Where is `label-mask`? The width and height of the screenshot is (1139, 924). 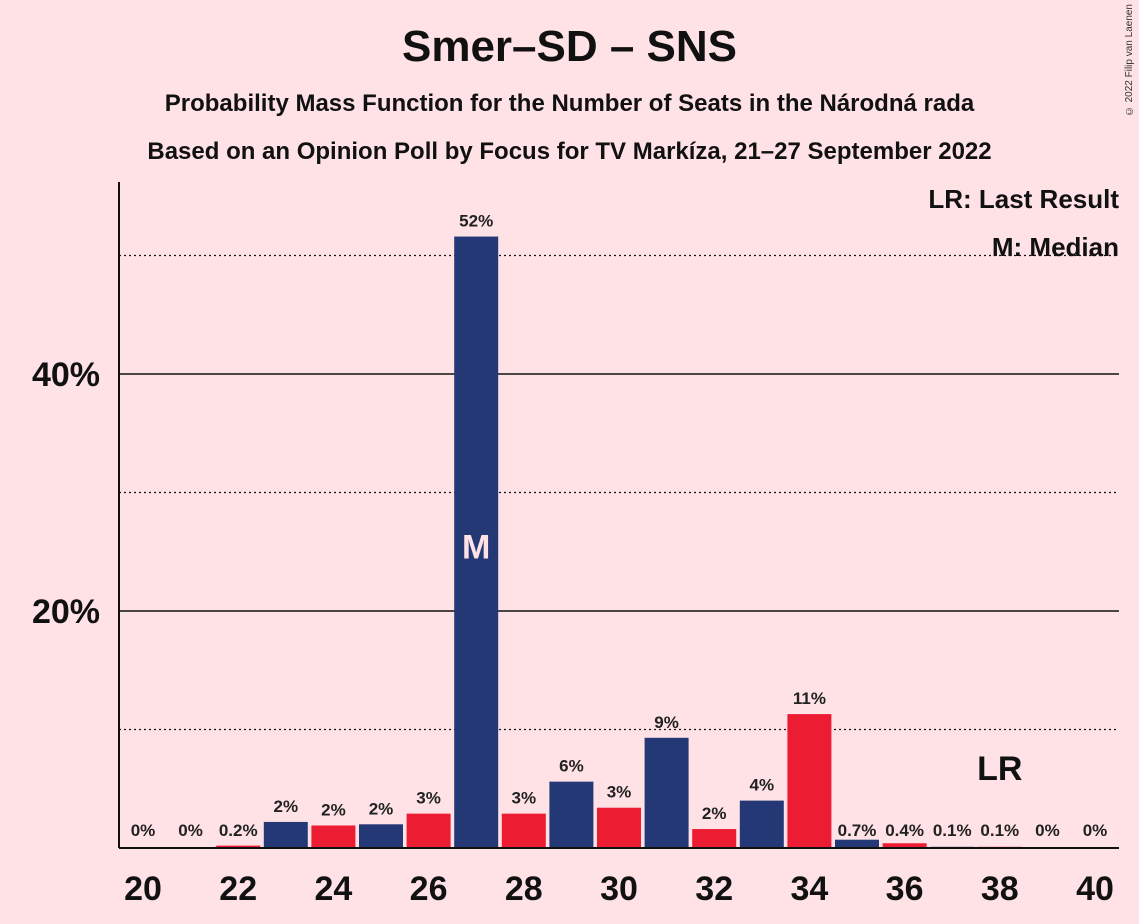
label-mask is located at coordinates (476, 220).